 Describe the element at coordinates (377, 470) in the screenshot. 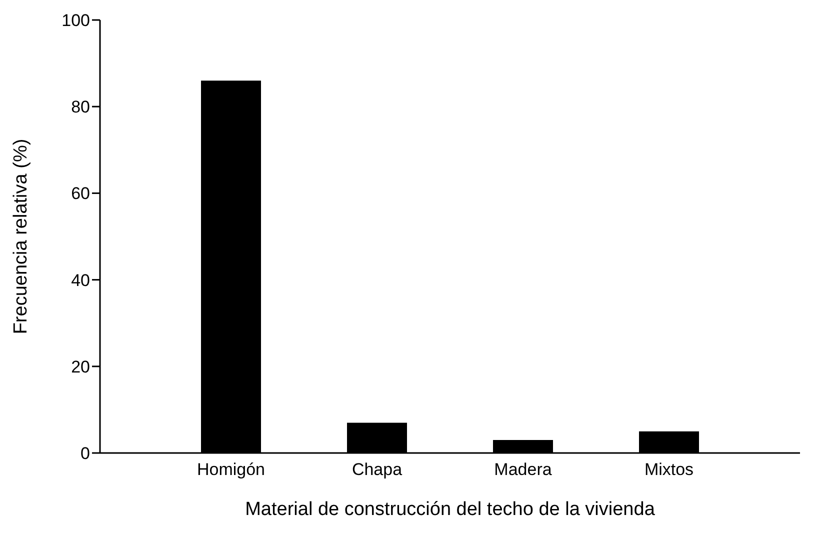

I see `x-tick-label: Chapa` at that location.